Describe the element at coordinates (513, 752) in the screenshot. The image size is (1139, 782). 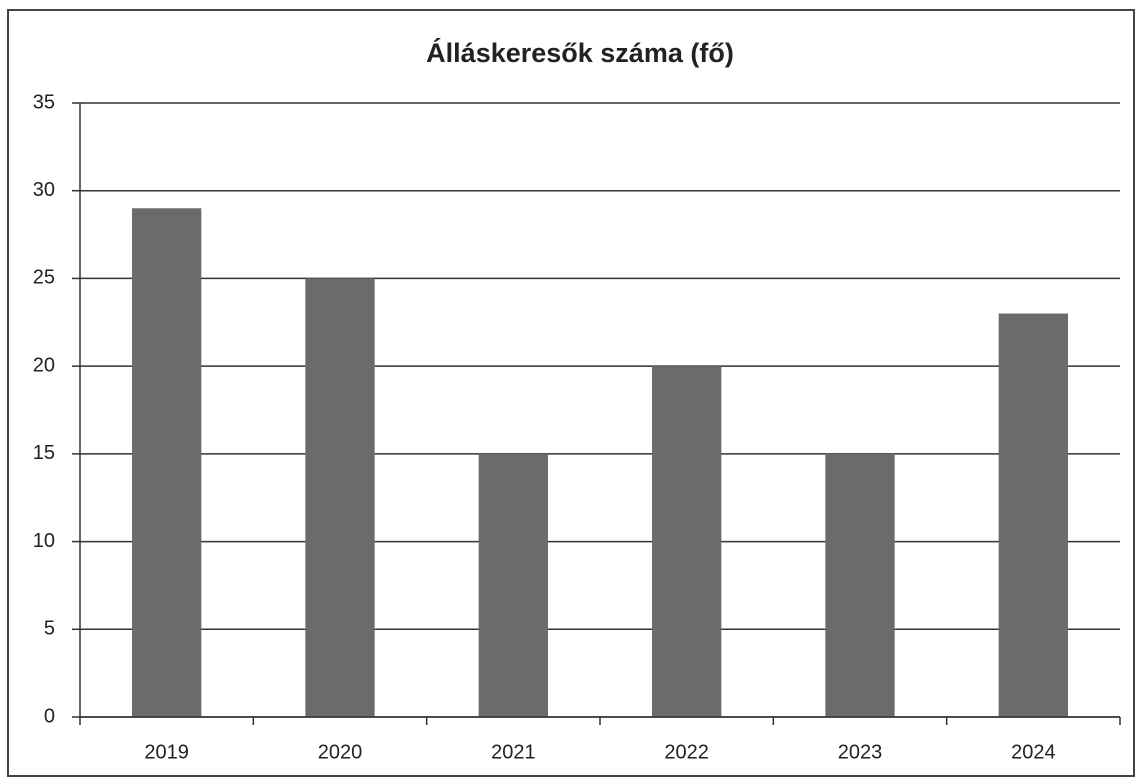
I see `x-tick-label: 2021` at that location.